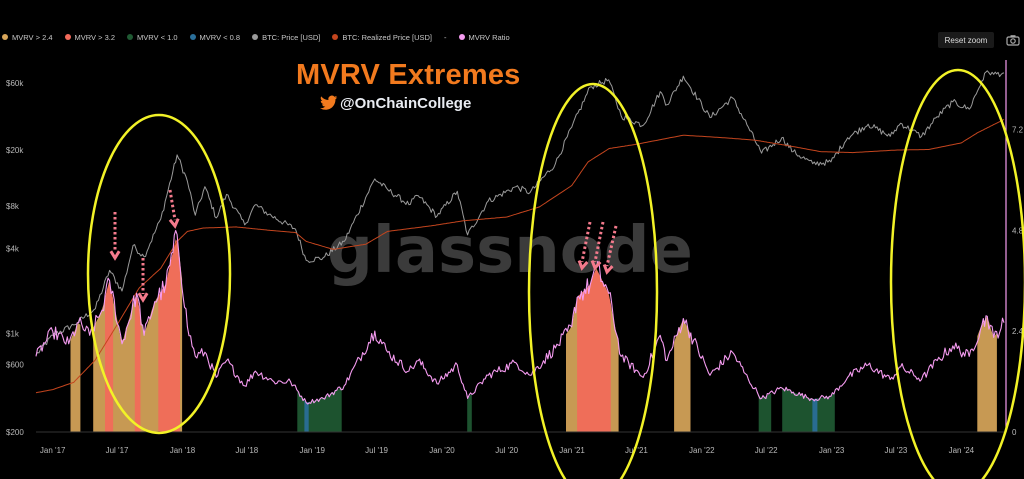  What do you see at coordinates (15, 83) in the screenshot?
I see `y-left-tick-label: $60k` at bounding box center [15, 83].